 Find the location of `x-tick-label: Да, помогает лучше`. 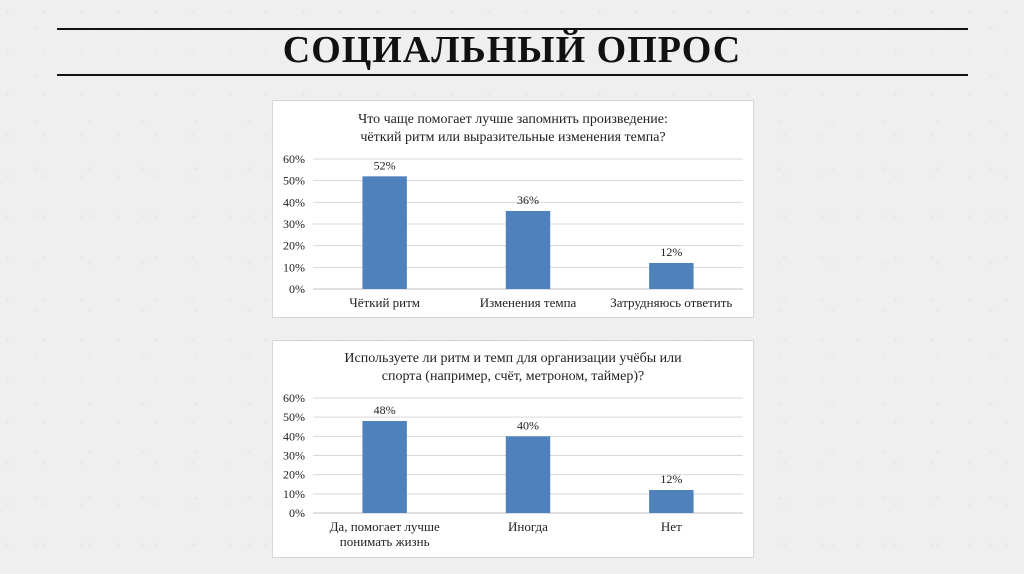

x-tick-label: Да, помогает лучше is located at coordinates (385, 526).